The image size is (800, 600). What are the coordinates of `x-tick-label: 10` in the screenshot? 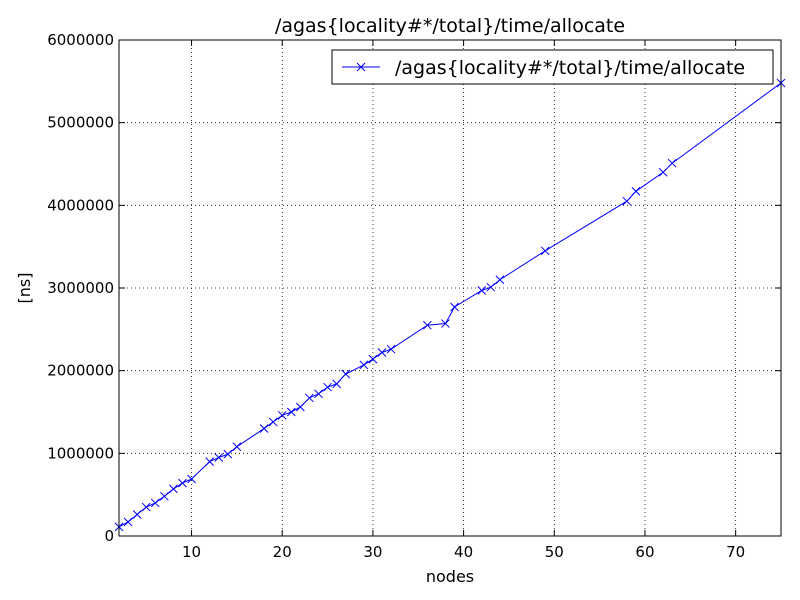 It's located at (191, 552).